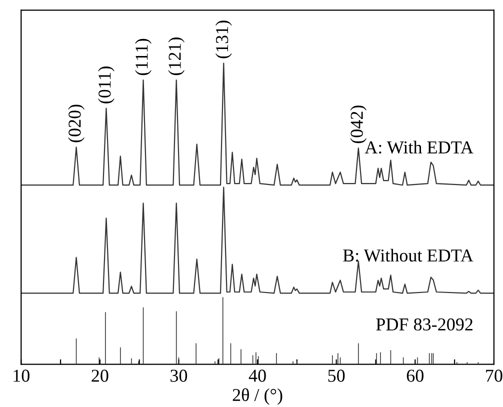  Describe the element at coordinates (100, 376) in the screenshot. I see `x-tick-label: 20` at that location.